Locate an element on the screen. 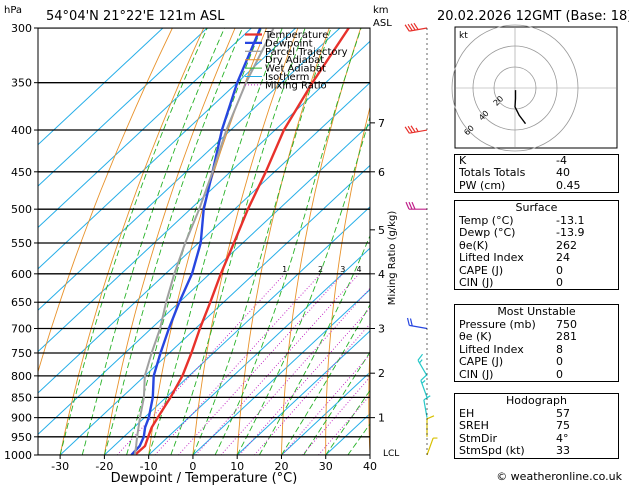 The width and height of the screenshot is (629, 490). legend-label: Dewpoint is located at coordinates (289, 43).